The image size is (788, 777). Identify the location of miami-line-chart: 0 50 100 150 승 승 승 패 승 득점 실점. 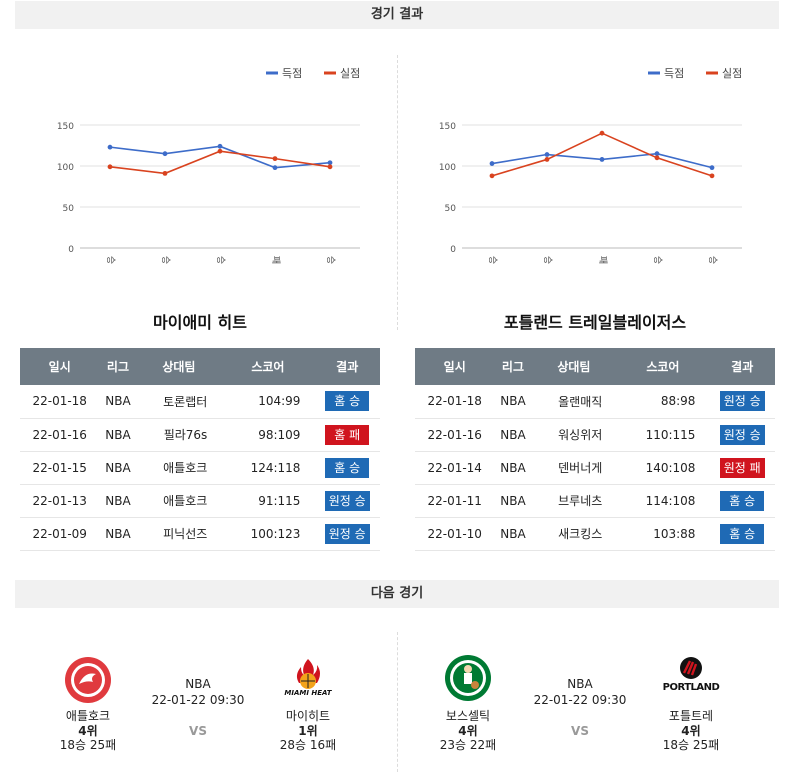
(208, 165).